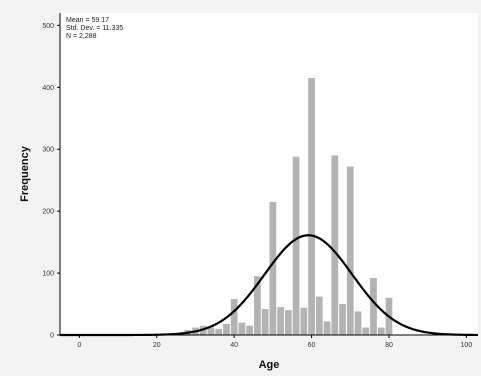  What do you see at coordinates (269, 365) in the screenshot?
I see `x-axis-title: Age` at bounding box center [269, 365].